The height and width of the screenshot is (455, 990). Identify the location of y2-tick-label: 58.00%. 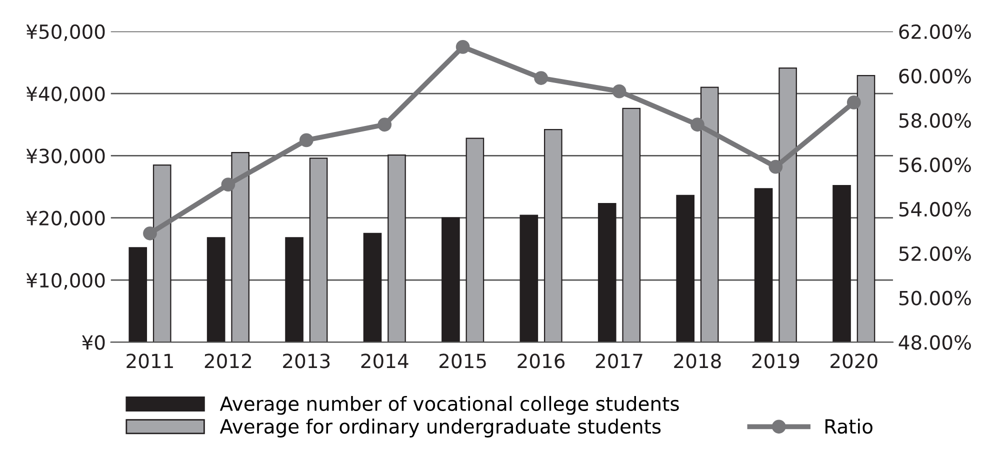
(935, 120).